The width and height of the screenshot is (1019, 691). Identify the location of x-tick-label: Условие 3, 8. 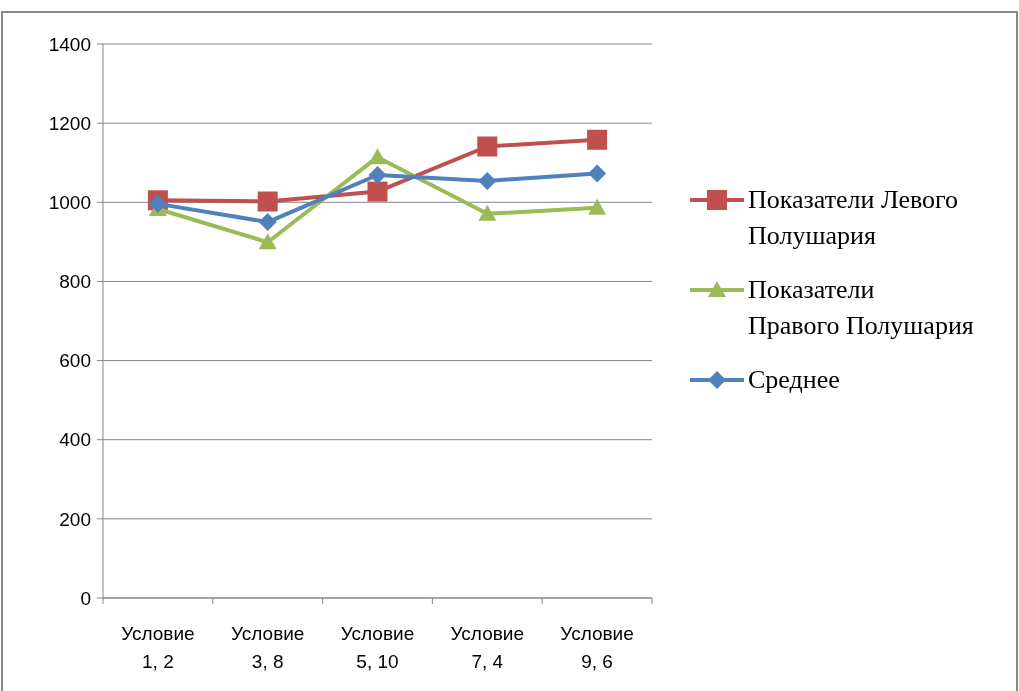
(267, 647).